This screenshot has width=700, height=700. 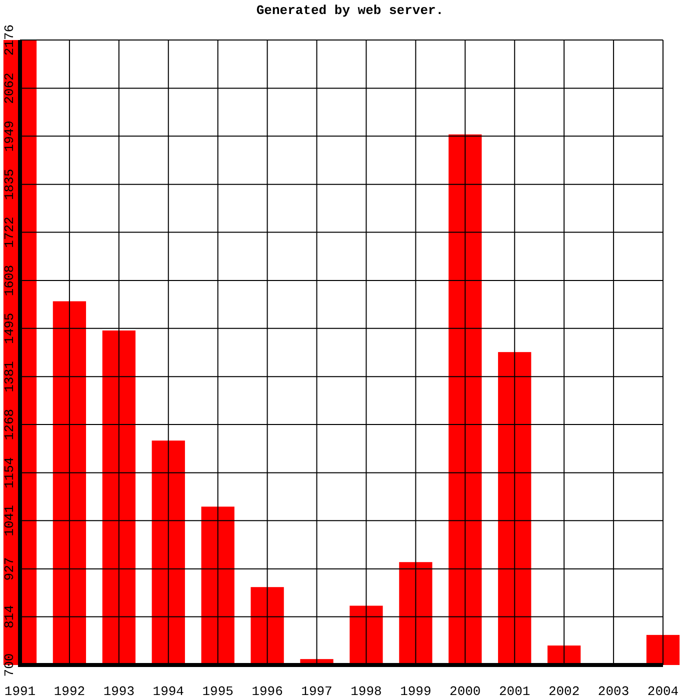 I want to click on x-tick-label: 2000, so click(x=465, y=691).